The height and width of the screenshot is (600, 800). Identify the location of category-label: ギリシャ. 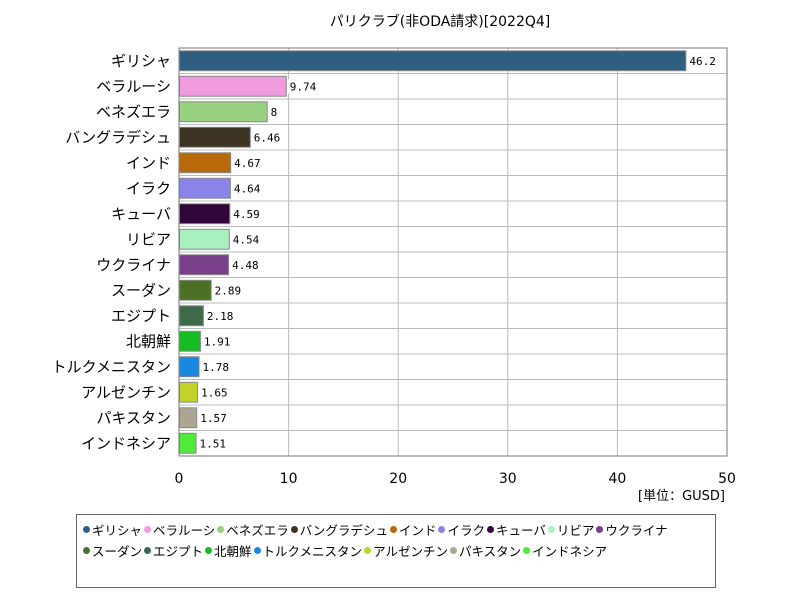
(141, 61).